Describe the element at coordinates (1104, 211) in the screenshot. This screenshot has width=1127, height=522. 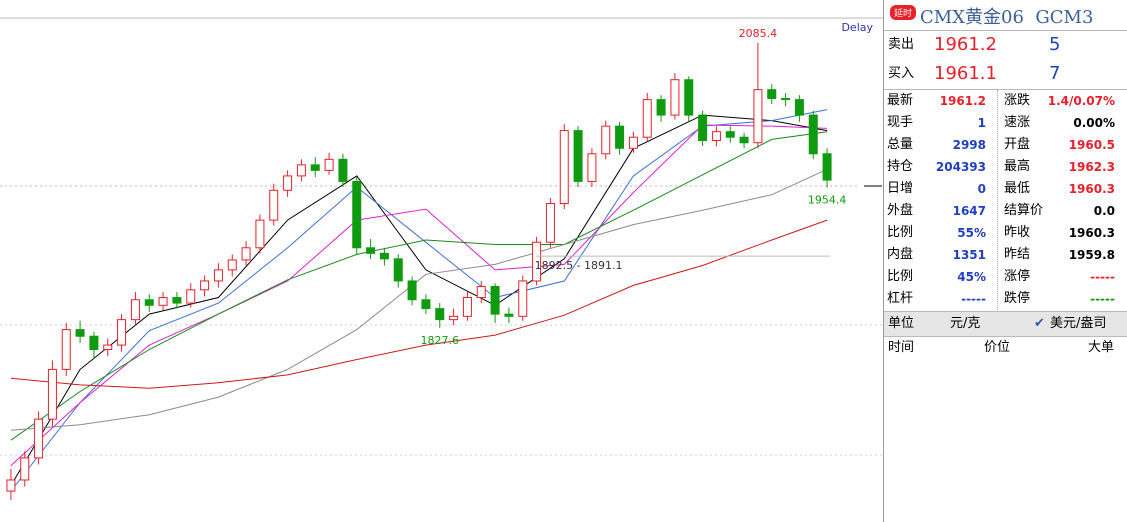
I see `field-value: 0.0` at that location.